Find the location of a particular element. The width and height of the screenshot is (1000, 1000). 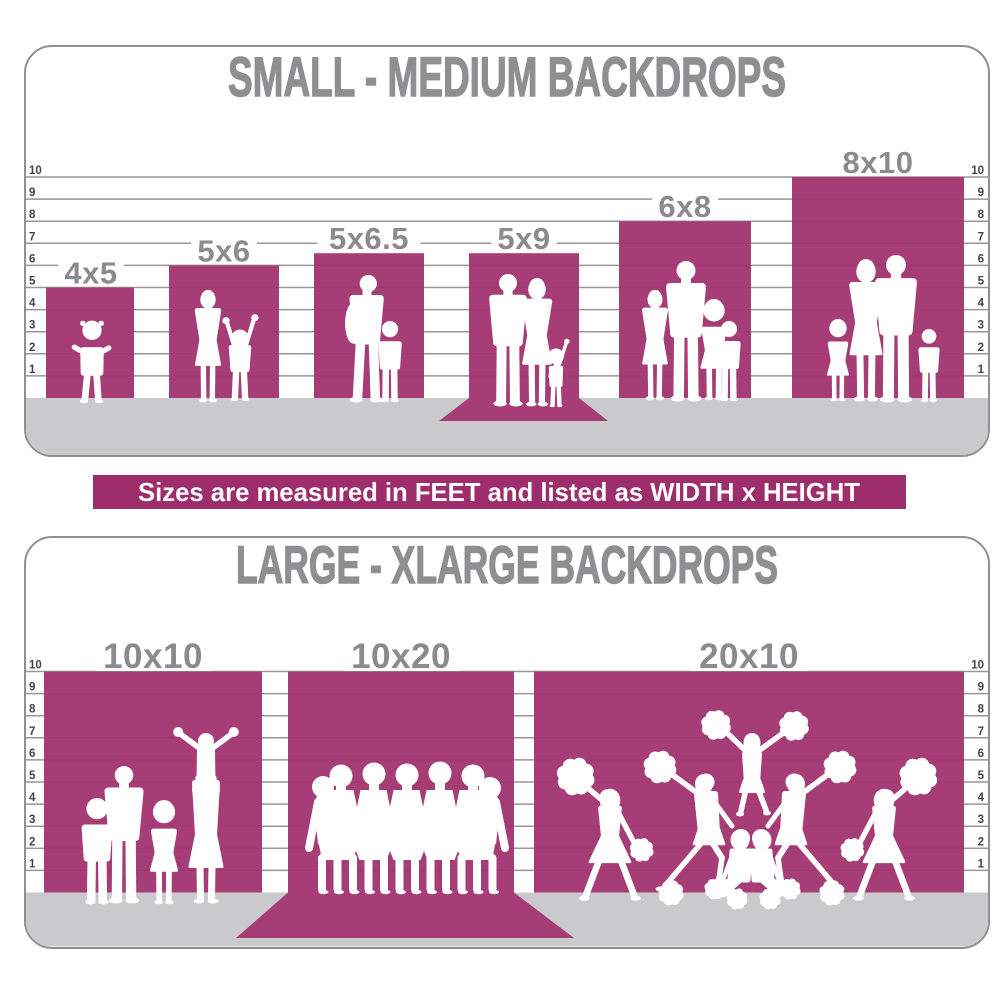

svg-text: 5x9 is located at coordinates (523, 238).